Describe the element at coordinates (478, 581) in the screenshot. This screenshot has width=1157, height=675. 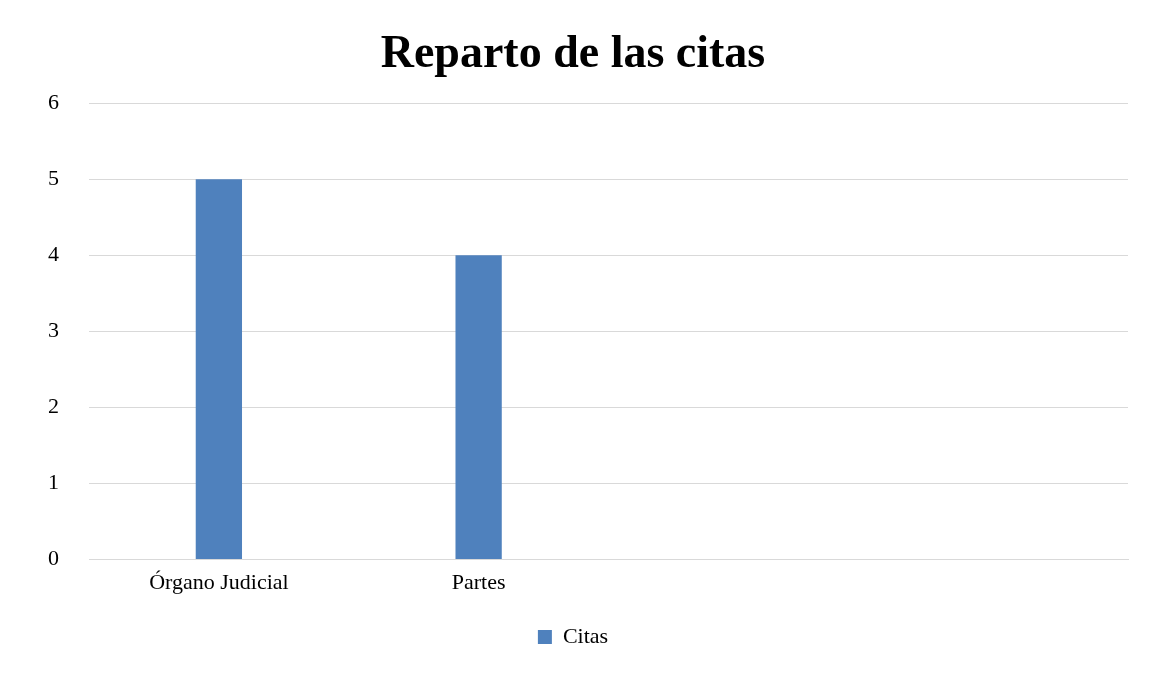
I see `x-tick-label: Partes` at that location.